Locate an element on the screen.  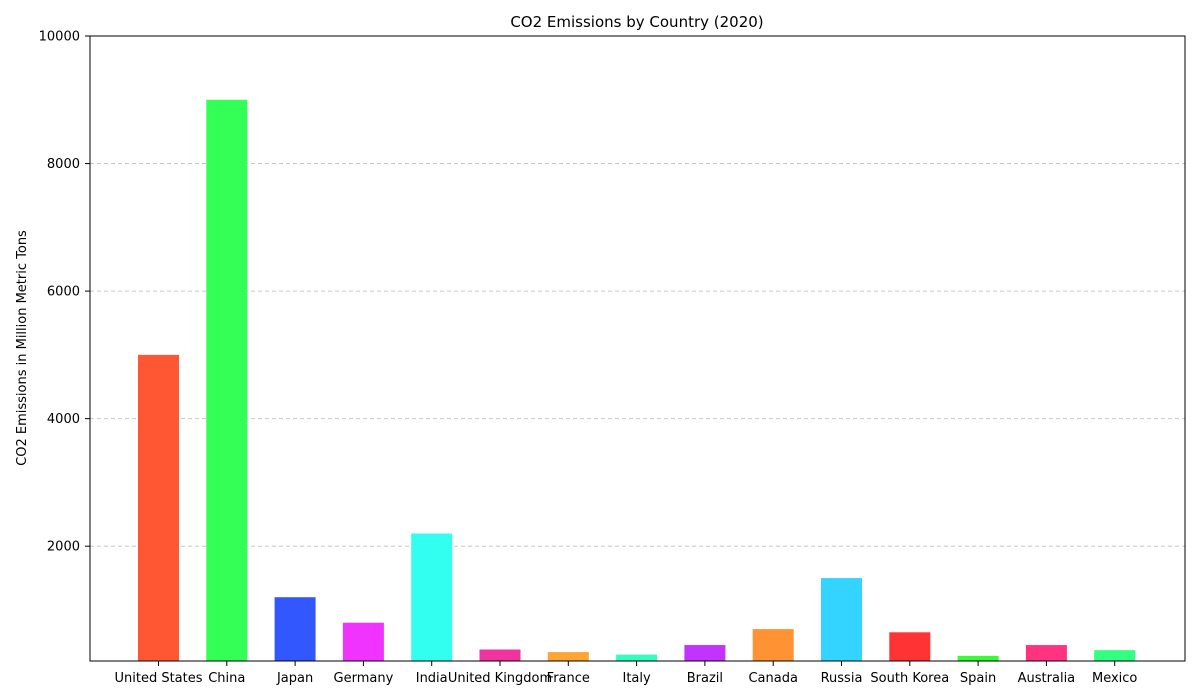
bar-russia is located at coordinates (841, 619).